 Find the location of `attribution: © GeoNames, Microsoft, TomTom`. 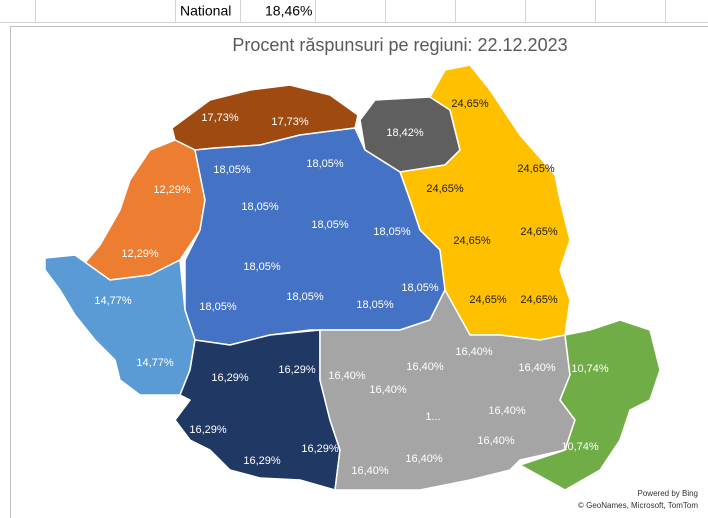

attribution: © GeoNames, Microsoft, TomTom is located at coordinates (638, 505).